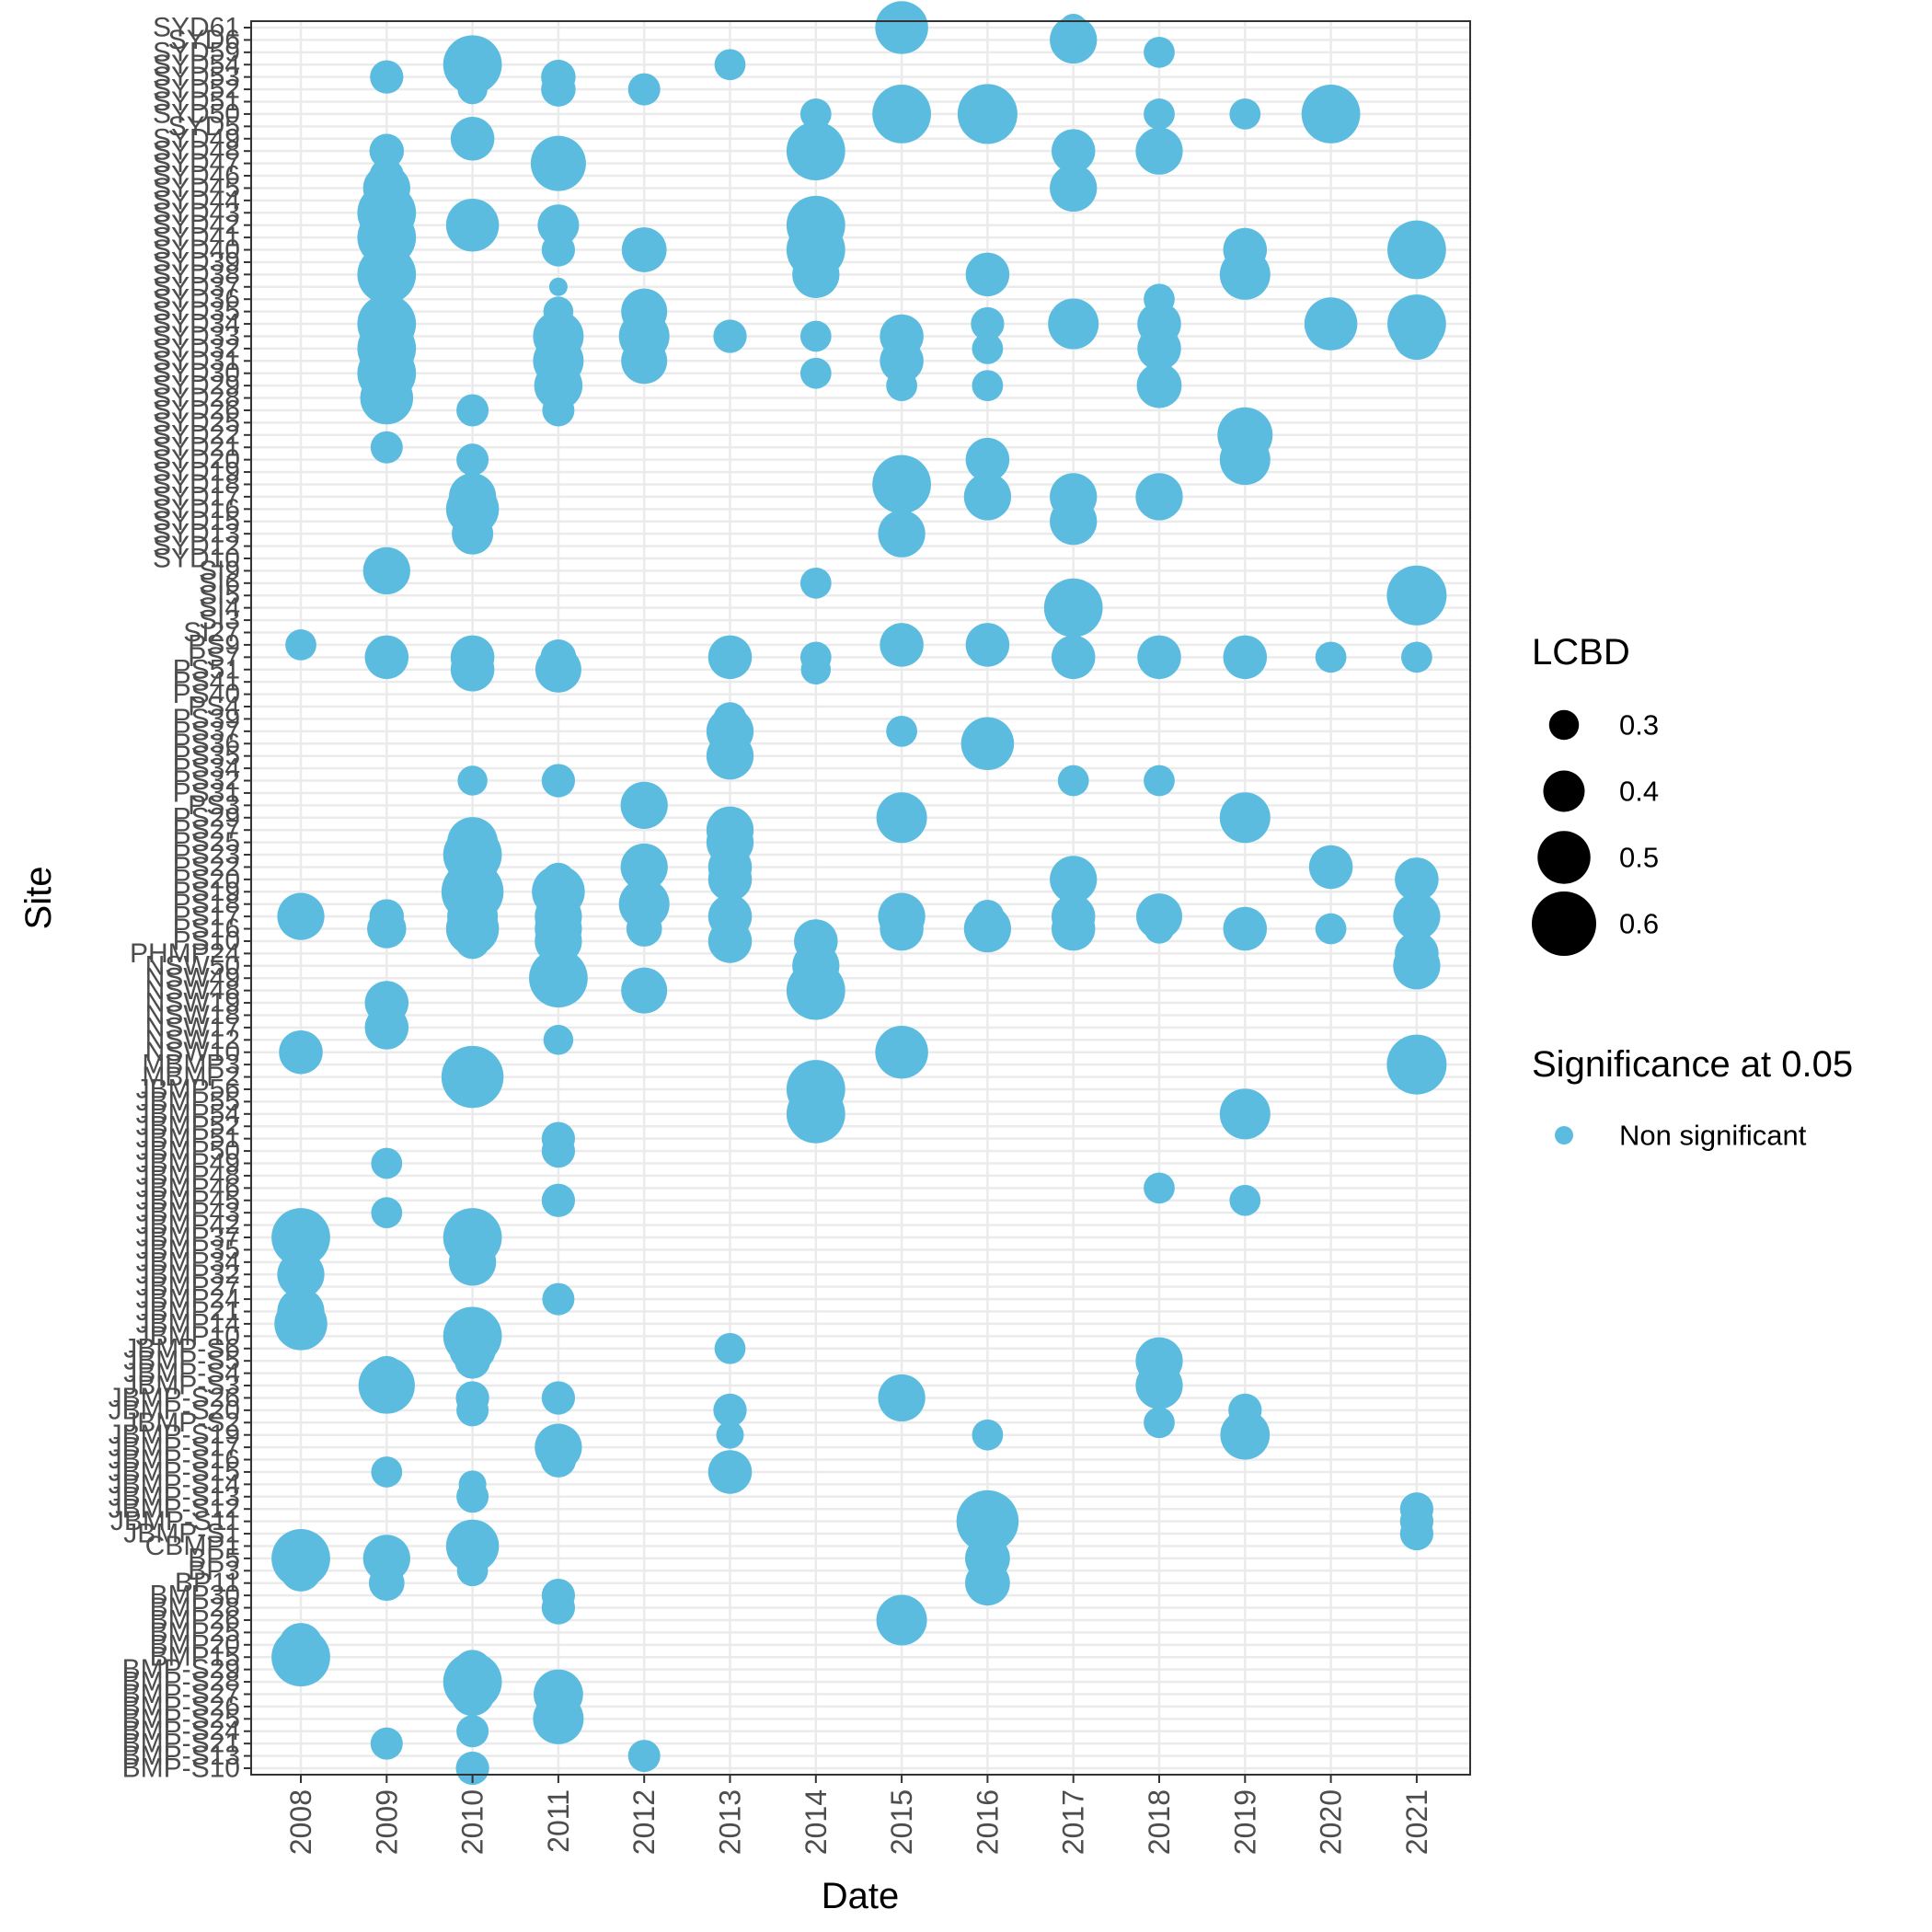  Describe the element at coordinates (386, 1822) in the screenshot. I see `x-tick-label: 2009` at that location.